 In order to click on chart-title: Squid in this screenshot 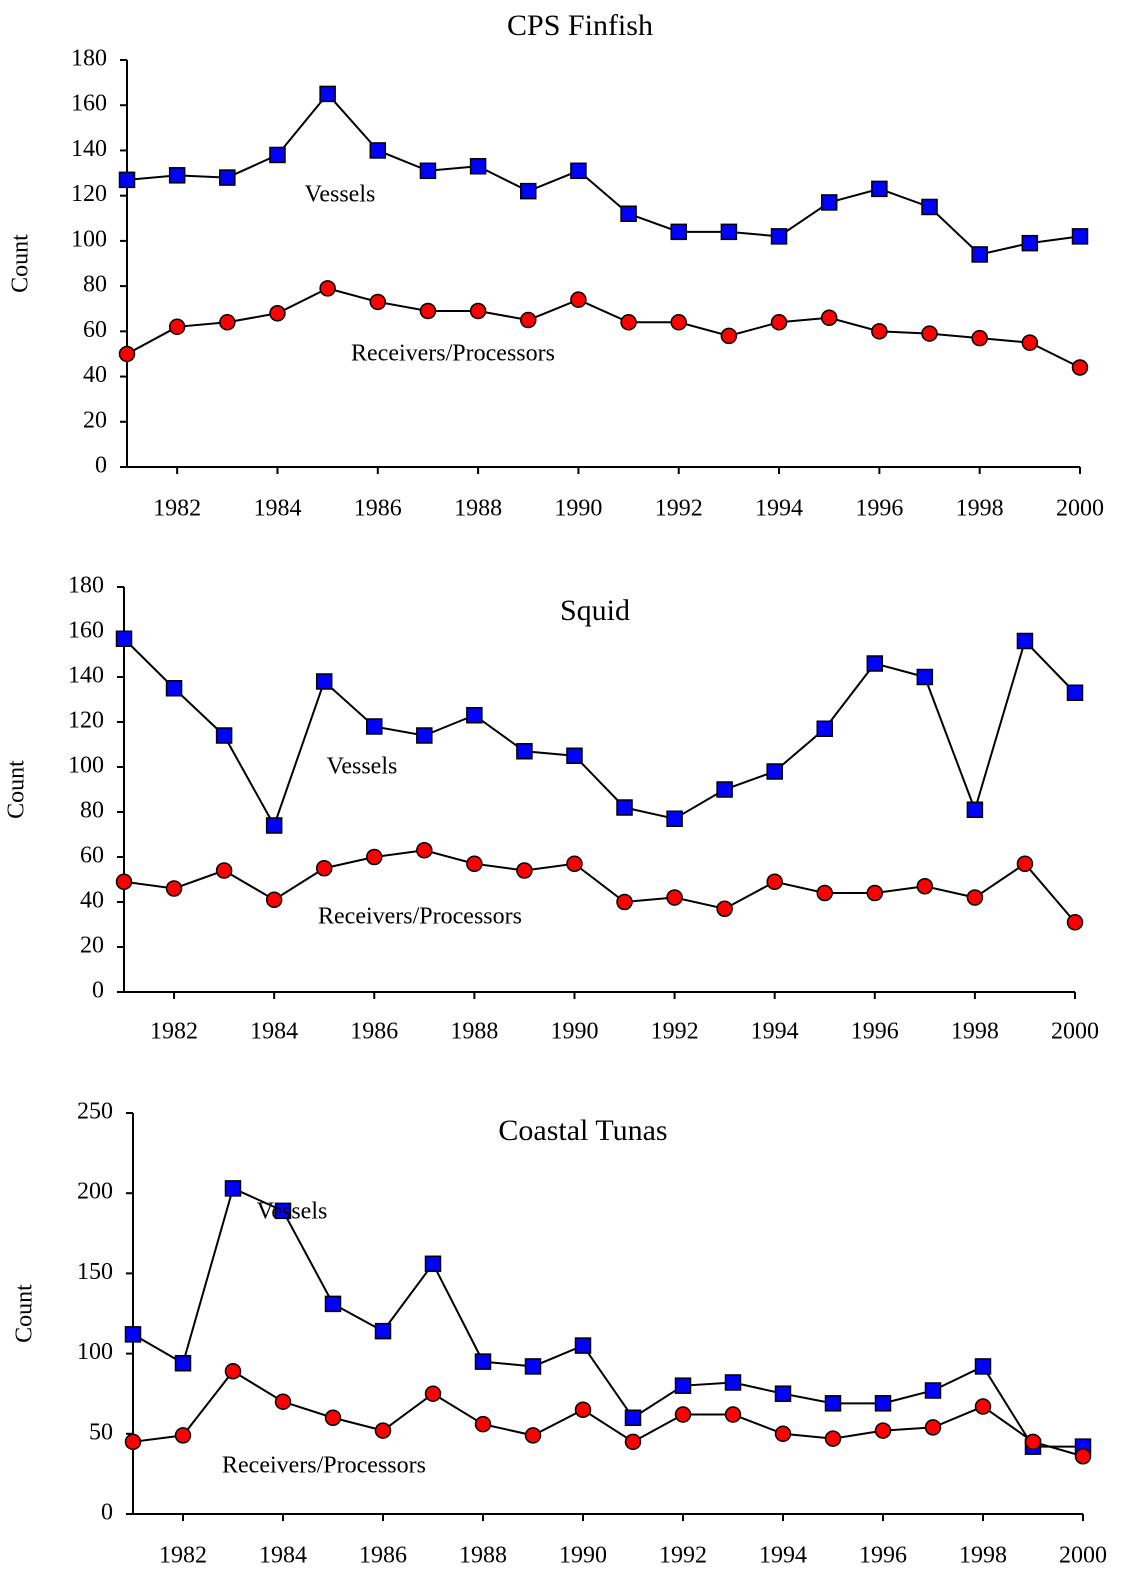, I will do `click(595, 610)`.